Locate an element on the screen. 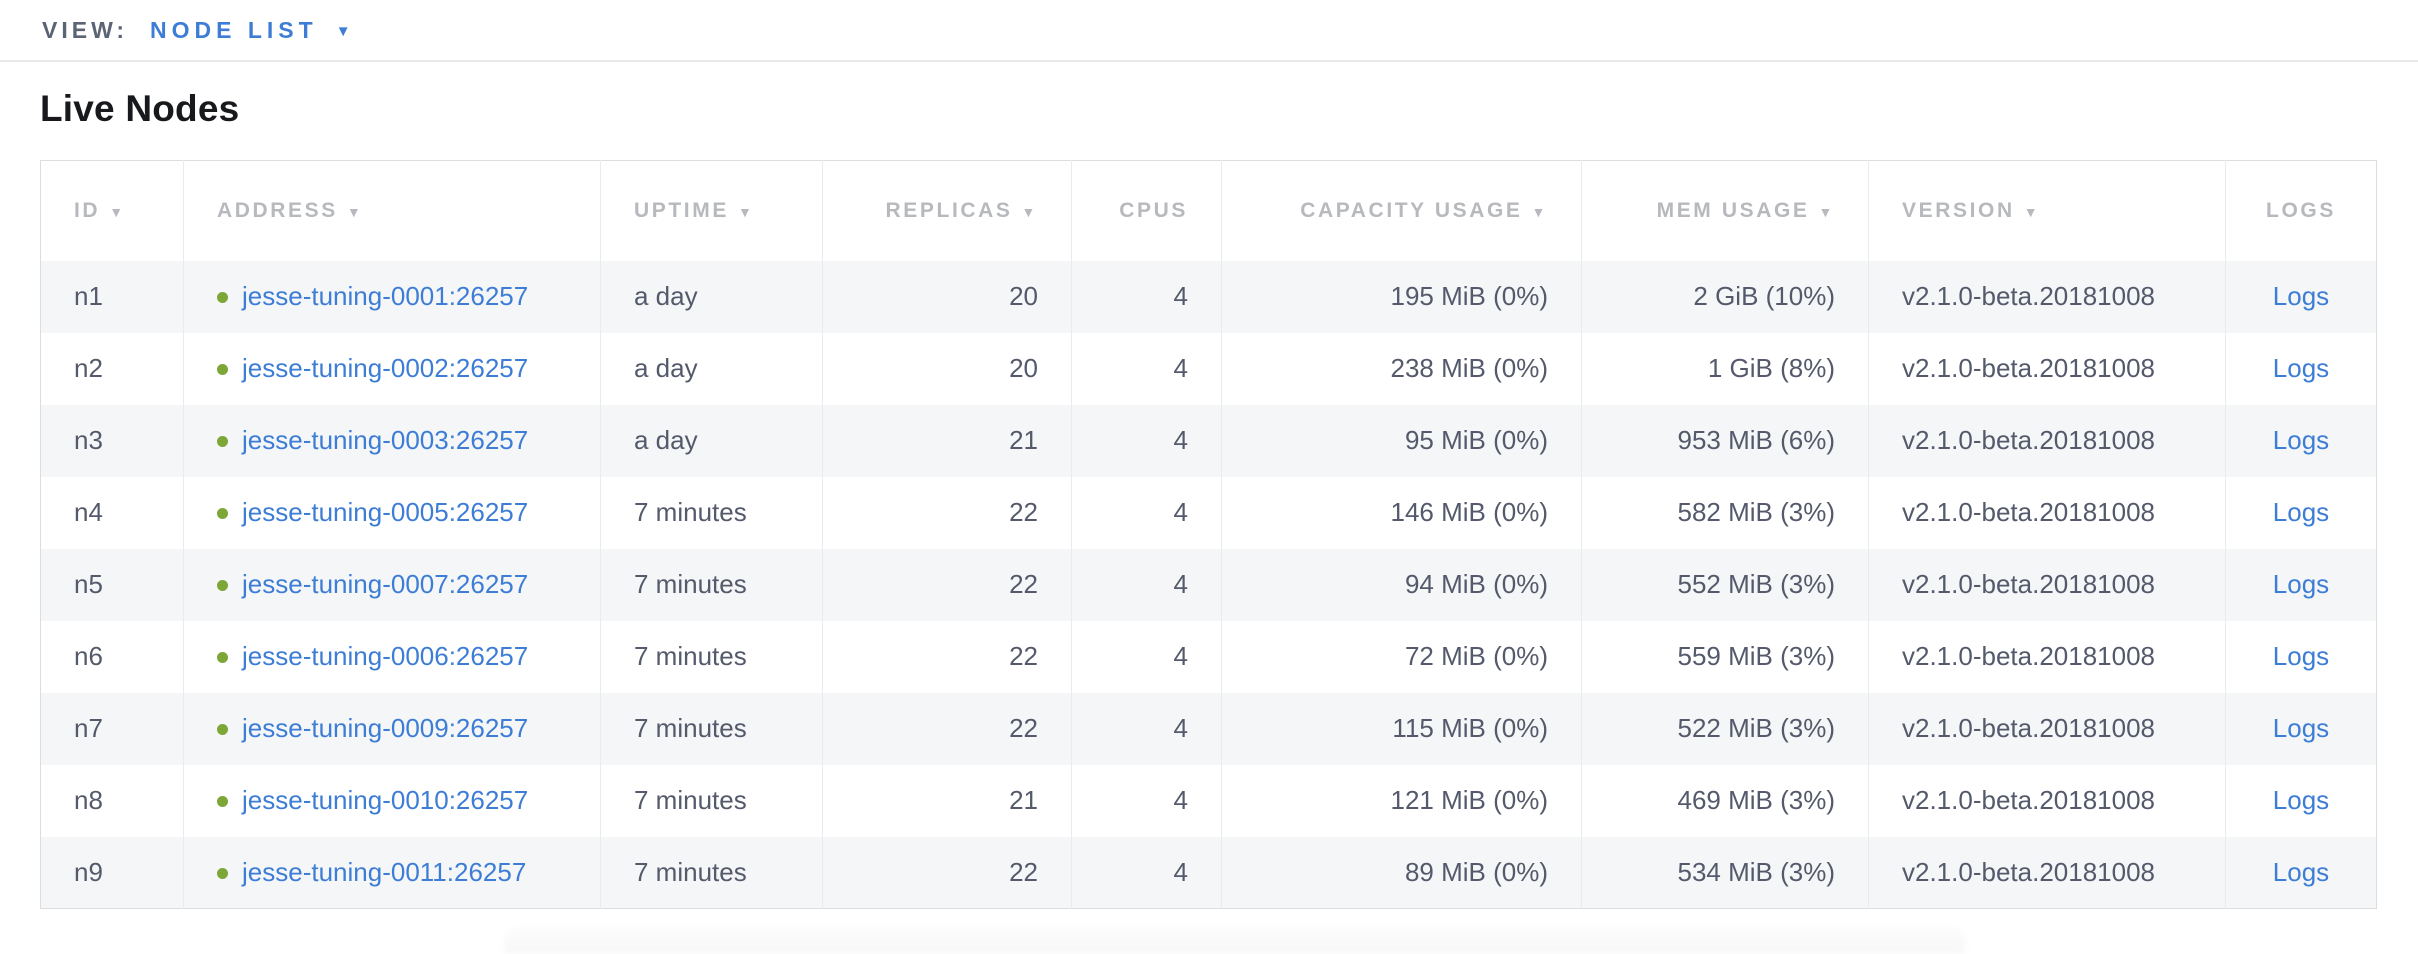  node-address-link: jesse-tuning-0002:26257 is located at coordinates (385, 368).